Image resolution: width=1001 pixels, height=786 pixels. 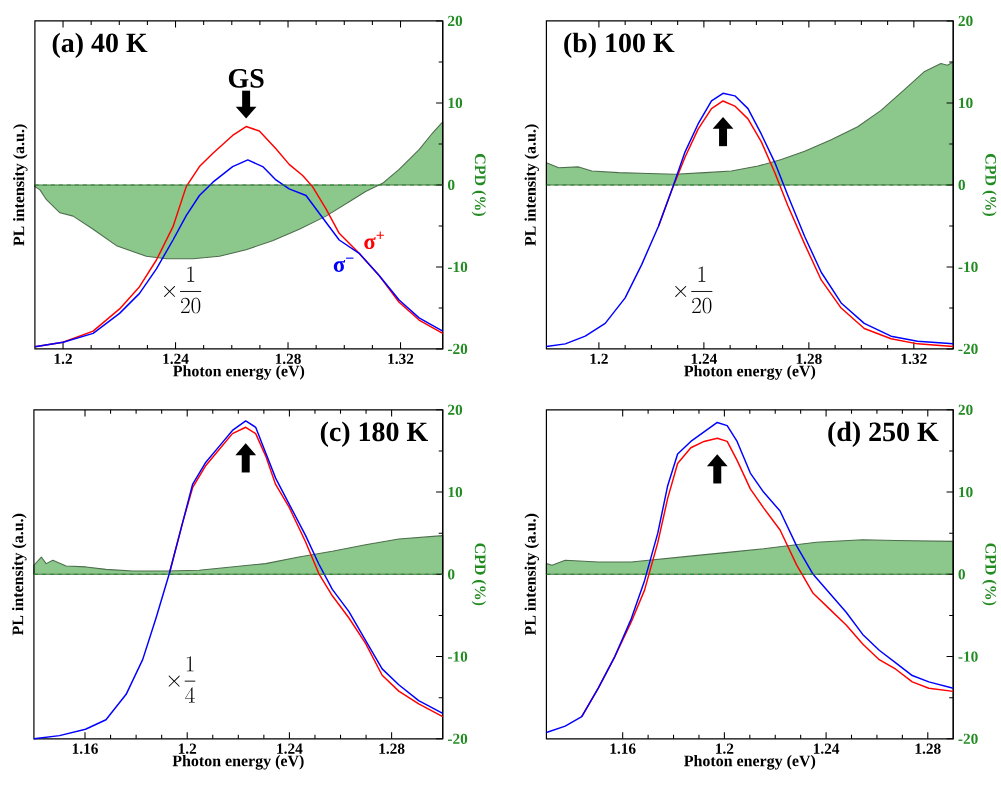 I want to click on annotation: GS, so click(x=246, y=78).